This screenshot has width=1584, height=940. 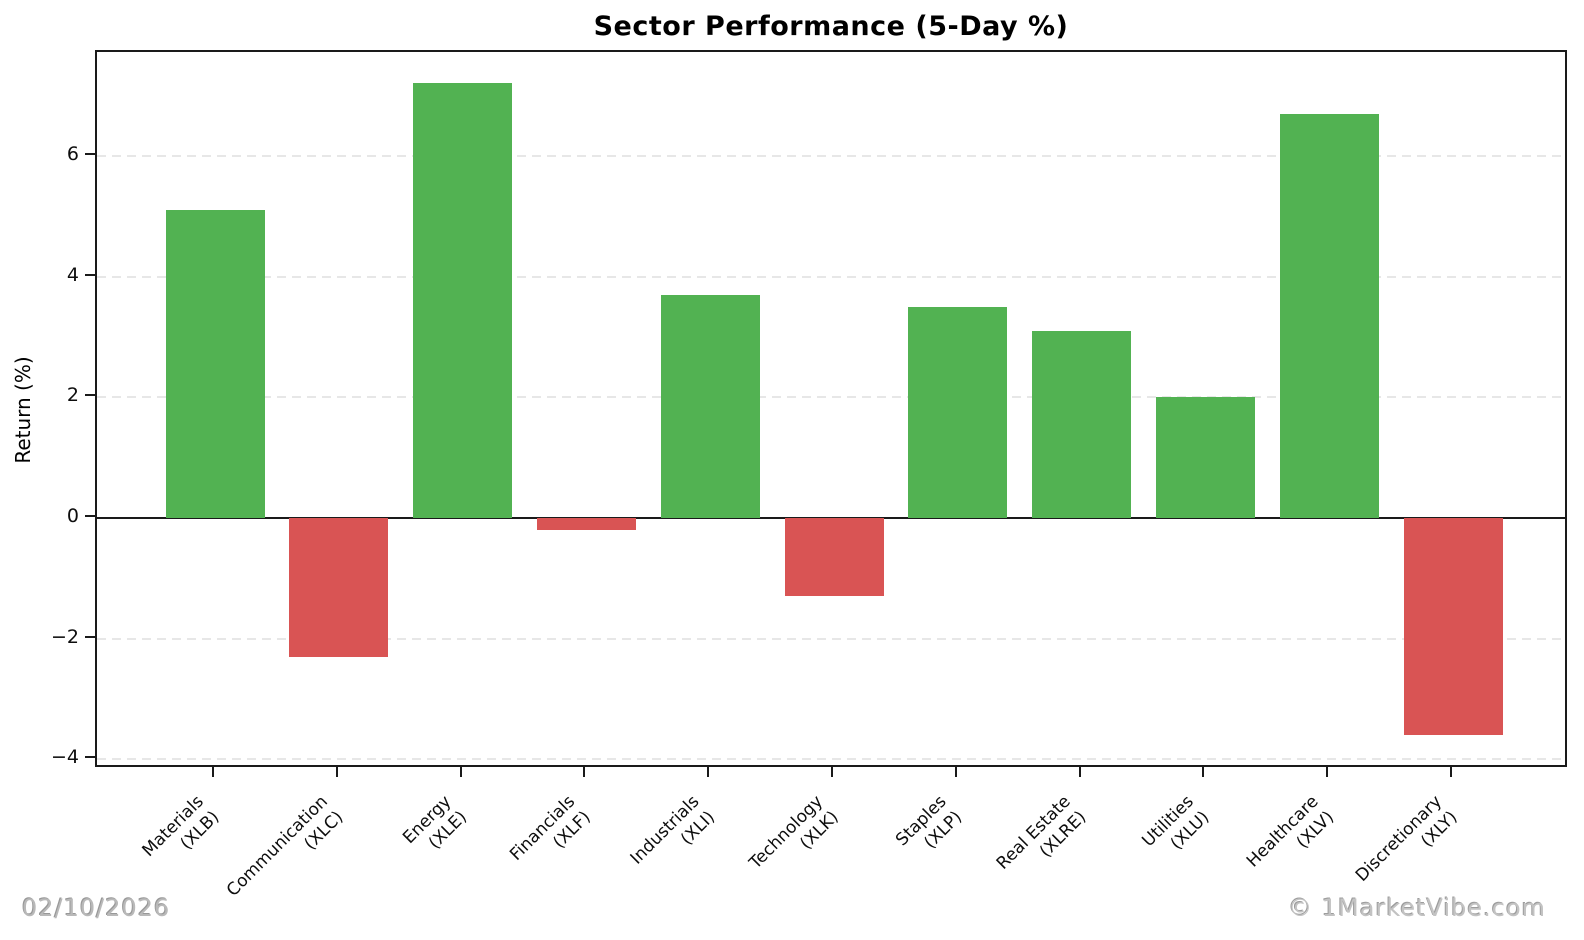 I want to click on y-tick-label: 2, so click(x=72, y=395).